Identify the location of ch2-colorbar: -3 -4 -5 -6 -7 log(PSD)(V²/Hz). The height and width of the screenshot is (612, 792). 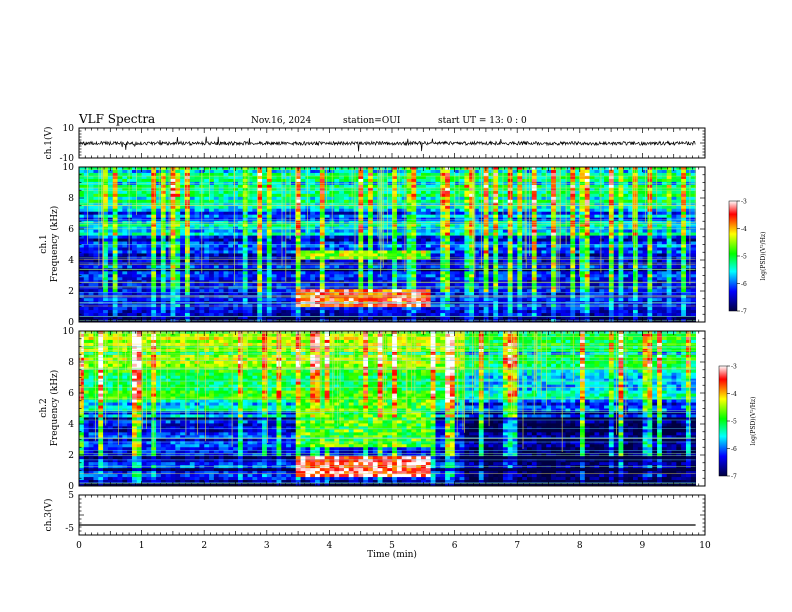
(737, 422).